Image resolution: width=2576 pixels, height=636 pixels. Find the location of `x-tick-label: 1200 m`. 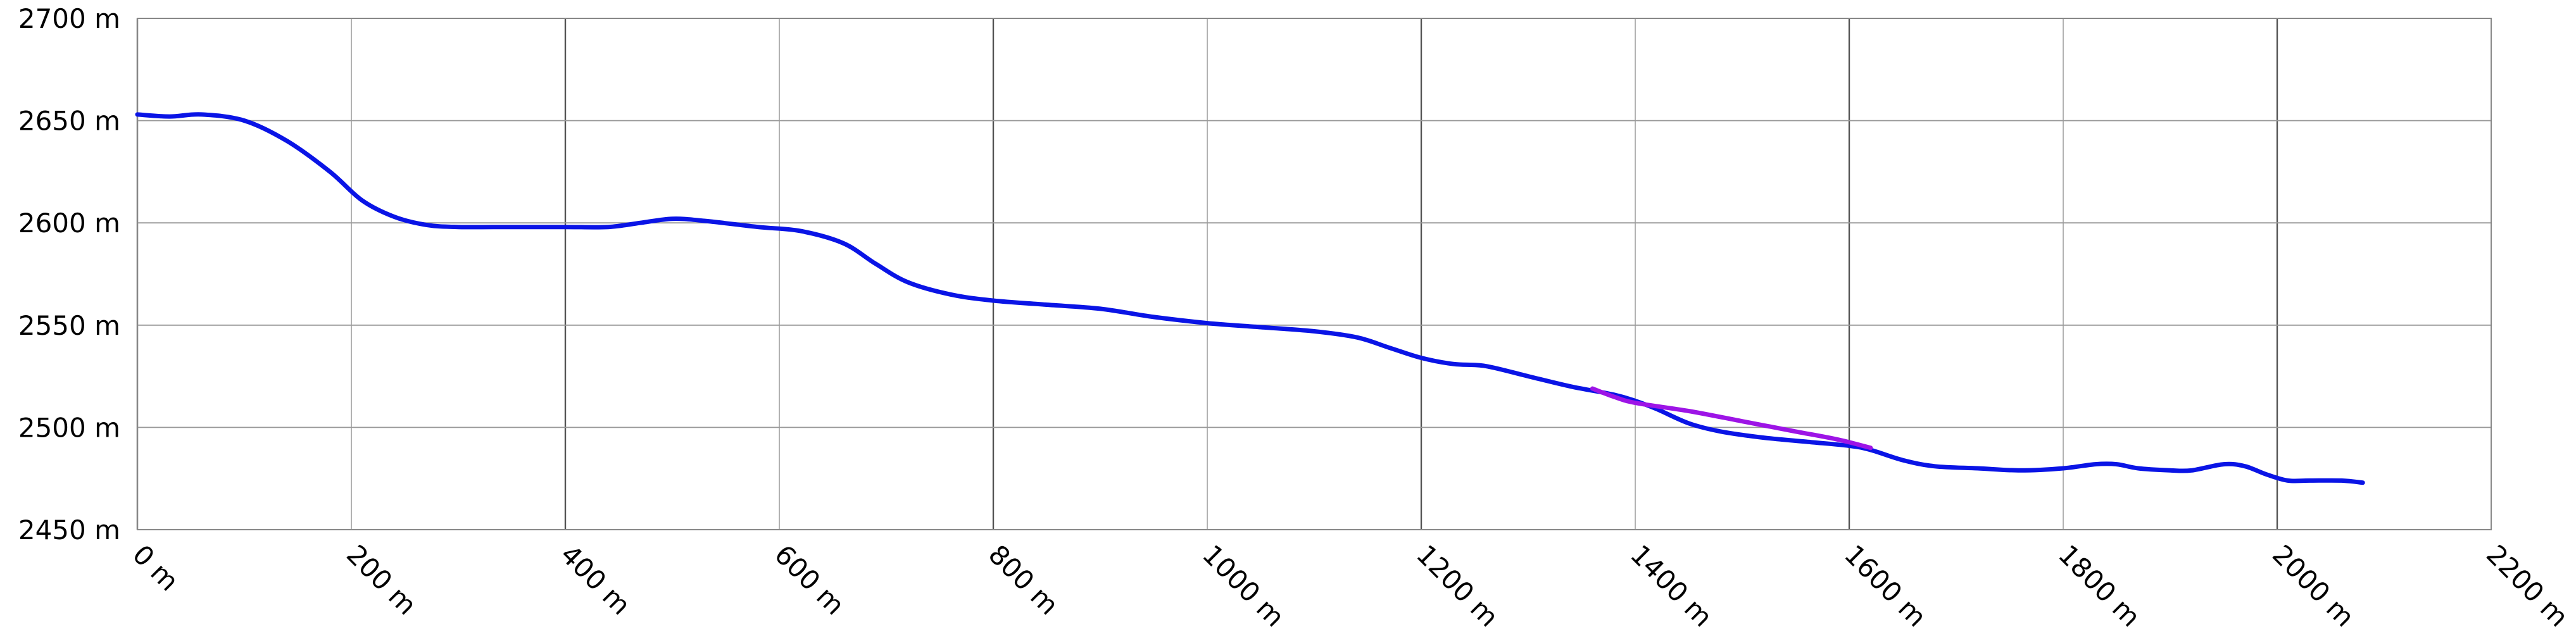

x-tick-label: 1200 m is located at coordinates (1458, 586).